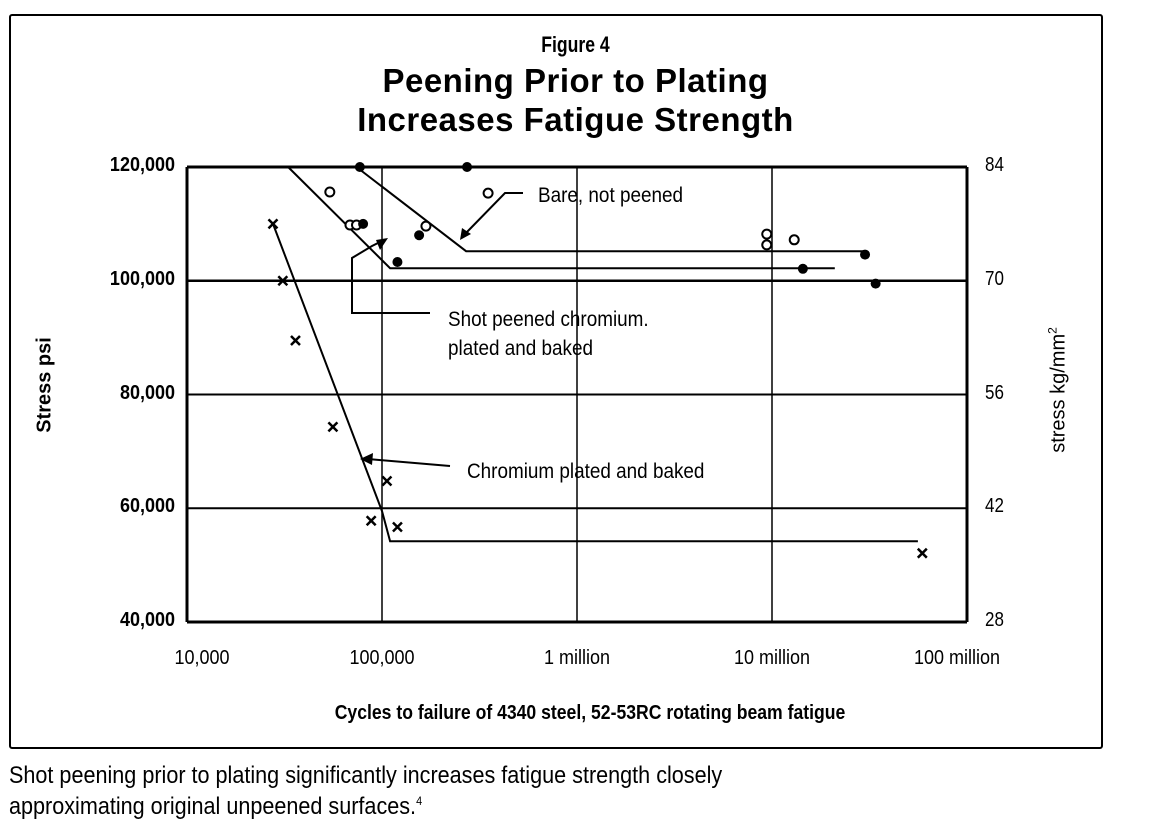 Image resolution: width=1151 pixels, height=827 pixels. Describe the element at coordinates (142, 278) in the screenshot. I see `y-tick-label-left: 100,000` at that location.